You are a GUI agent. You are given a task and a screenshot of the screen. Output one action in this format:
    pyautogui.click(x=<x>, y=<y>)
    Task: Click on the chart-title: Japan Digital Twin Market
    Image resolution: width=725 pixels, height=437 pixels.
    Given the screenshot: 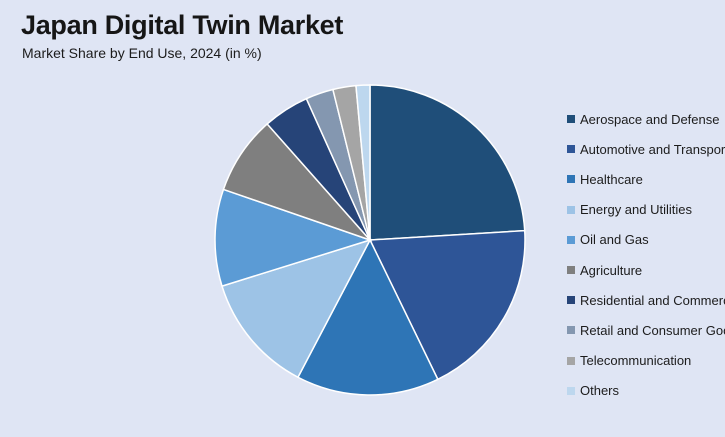 What is the action you would take?
    pyautogui.click(x=182, y=25)
    